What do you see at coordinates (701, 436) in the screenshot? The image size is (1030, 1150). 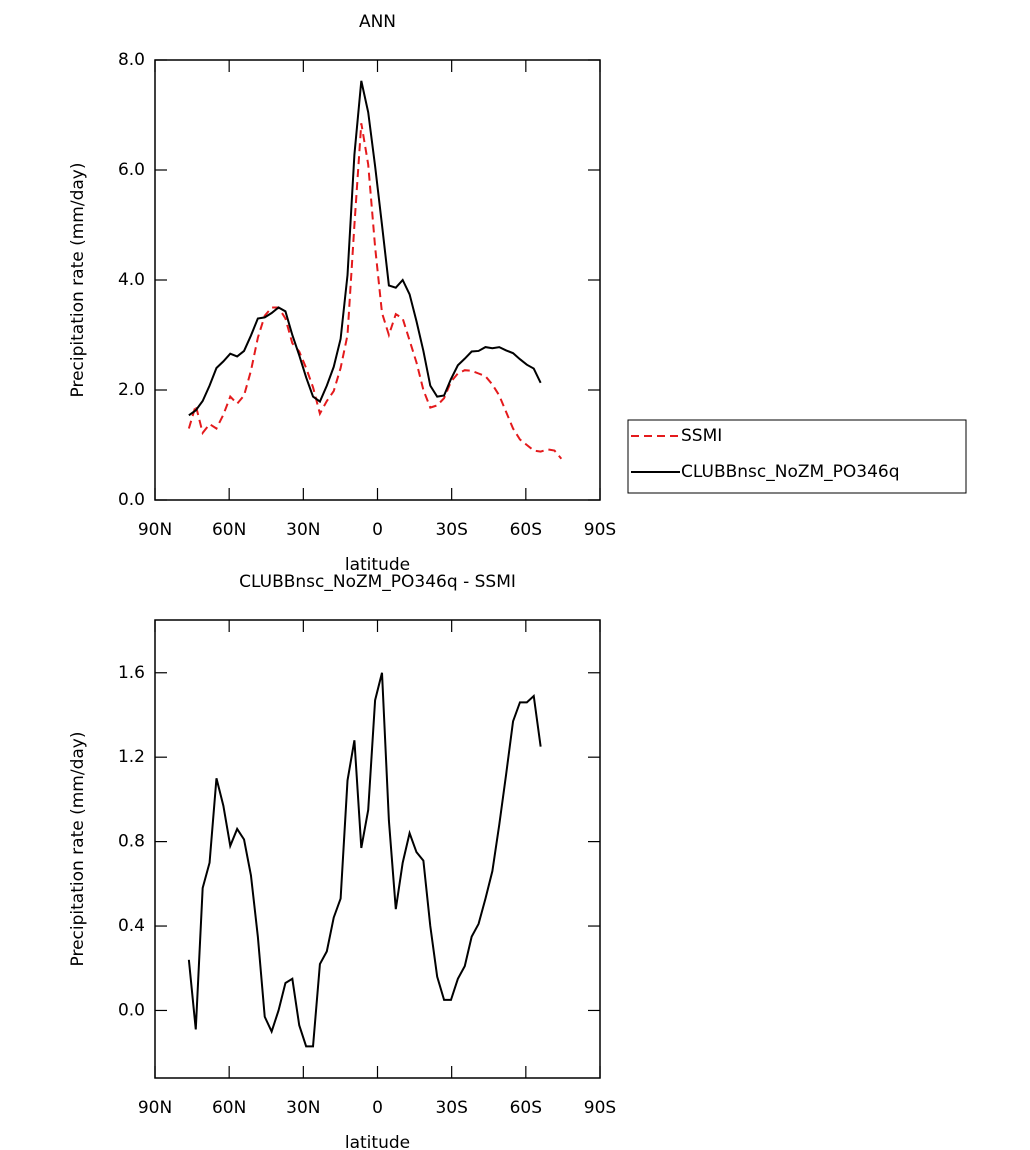 I see `legend-label: SSMI` at bounding box center [701, 436].